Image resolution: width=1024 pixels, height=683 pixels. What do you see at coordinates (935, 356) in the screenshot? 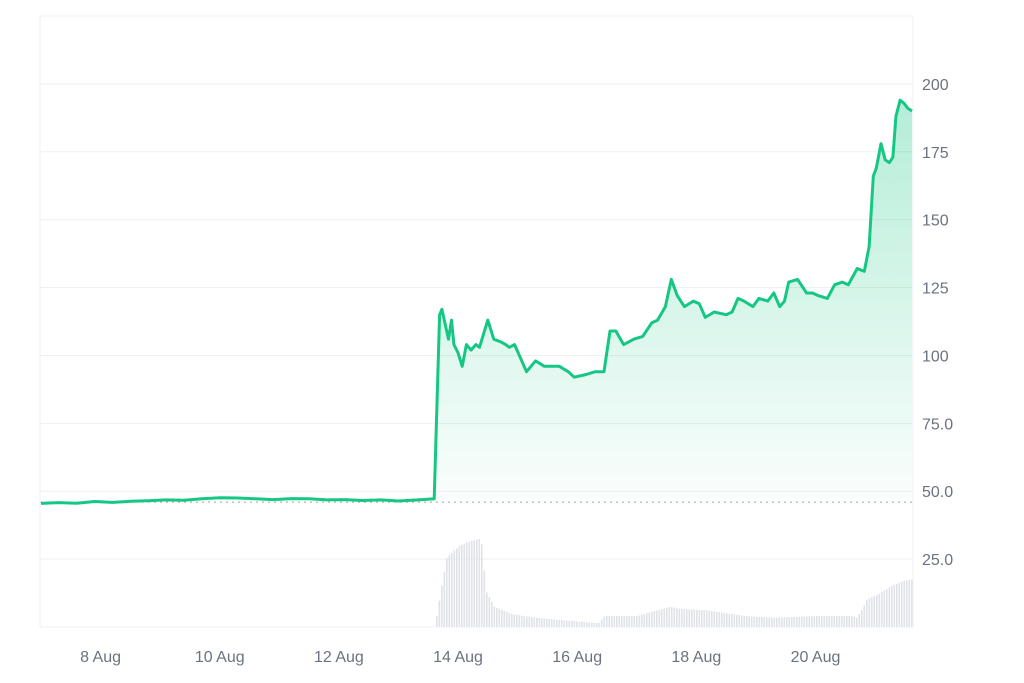
I see `y-tick-label: 100` at bounding box center [935, 356].